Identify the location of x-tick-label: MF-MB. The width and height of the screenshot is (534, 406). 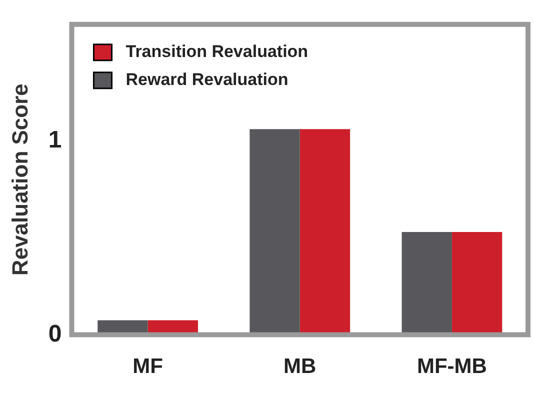
(451, 366).